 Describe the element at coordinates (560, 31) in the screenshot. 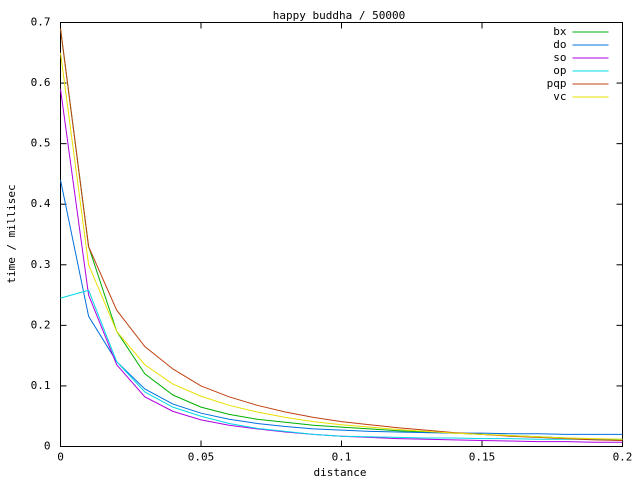

I see `legend-label: bx` at that location.